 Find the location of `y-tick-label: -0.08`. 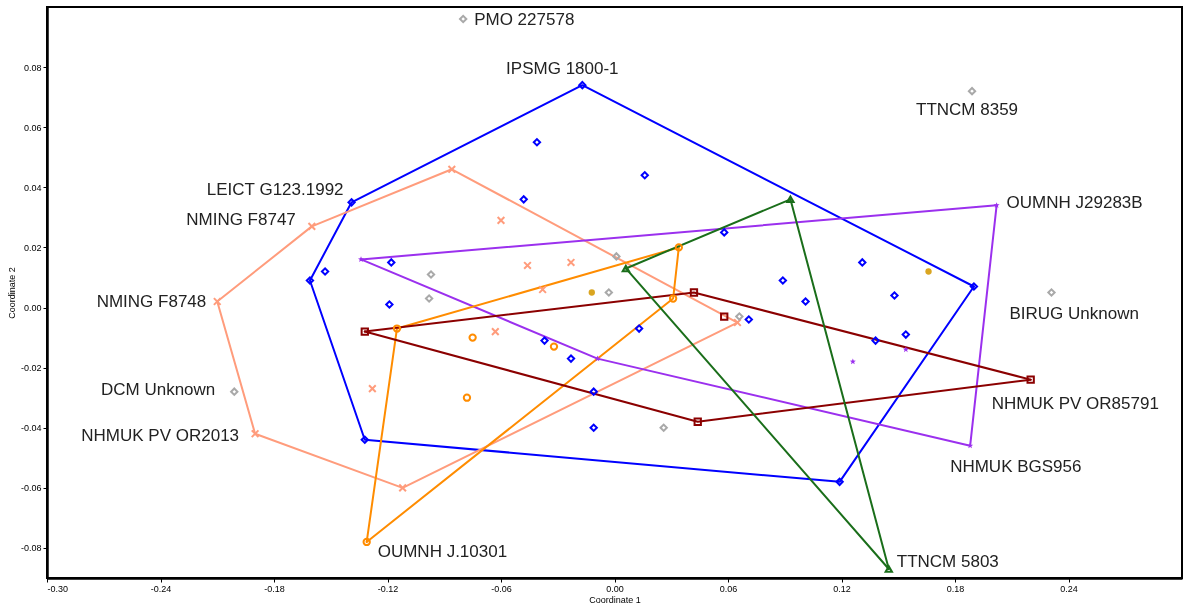

y-tick-label: -0.08 is located at coordinates (31, 548).